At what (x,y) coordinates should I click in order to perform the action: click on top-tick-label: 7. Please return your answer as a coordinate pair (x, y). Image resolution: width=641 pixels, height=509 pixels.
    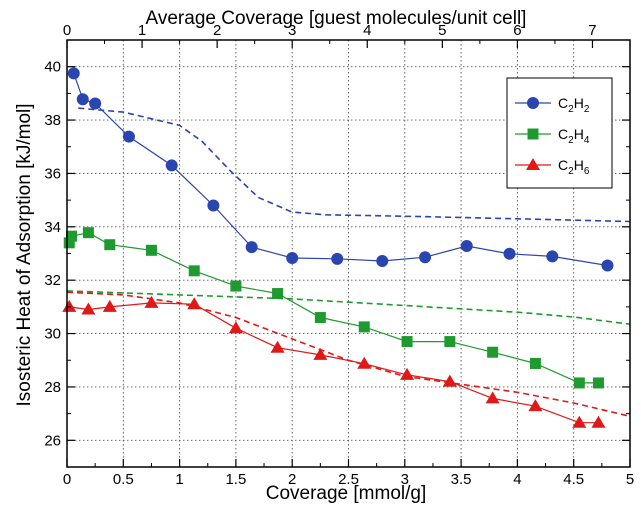
    Looking at the image, I should click on (592, 30).